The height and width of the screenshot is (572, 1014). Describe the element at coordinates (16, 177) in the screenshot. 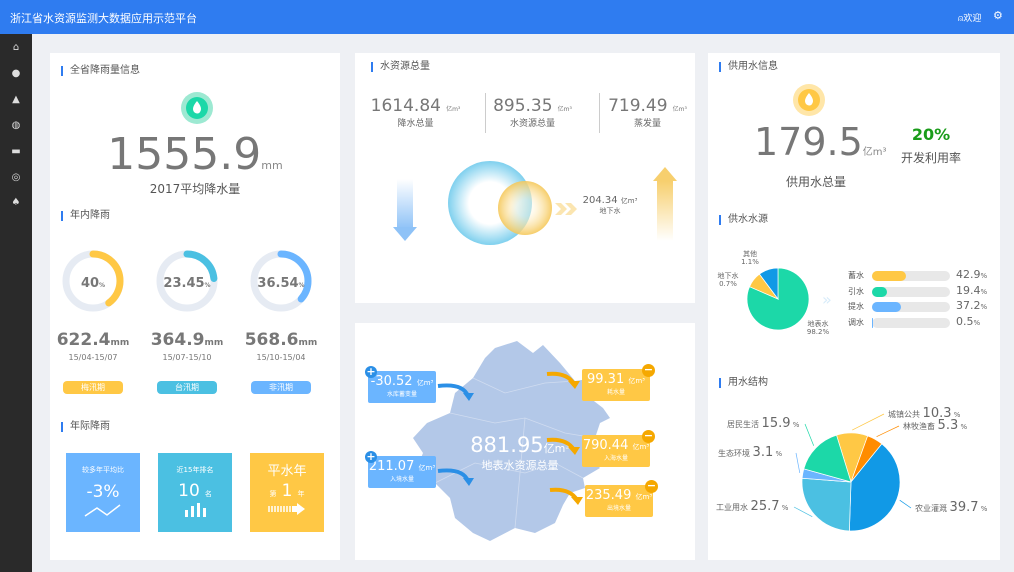

I see `gauge-icon: ◎` at that location.